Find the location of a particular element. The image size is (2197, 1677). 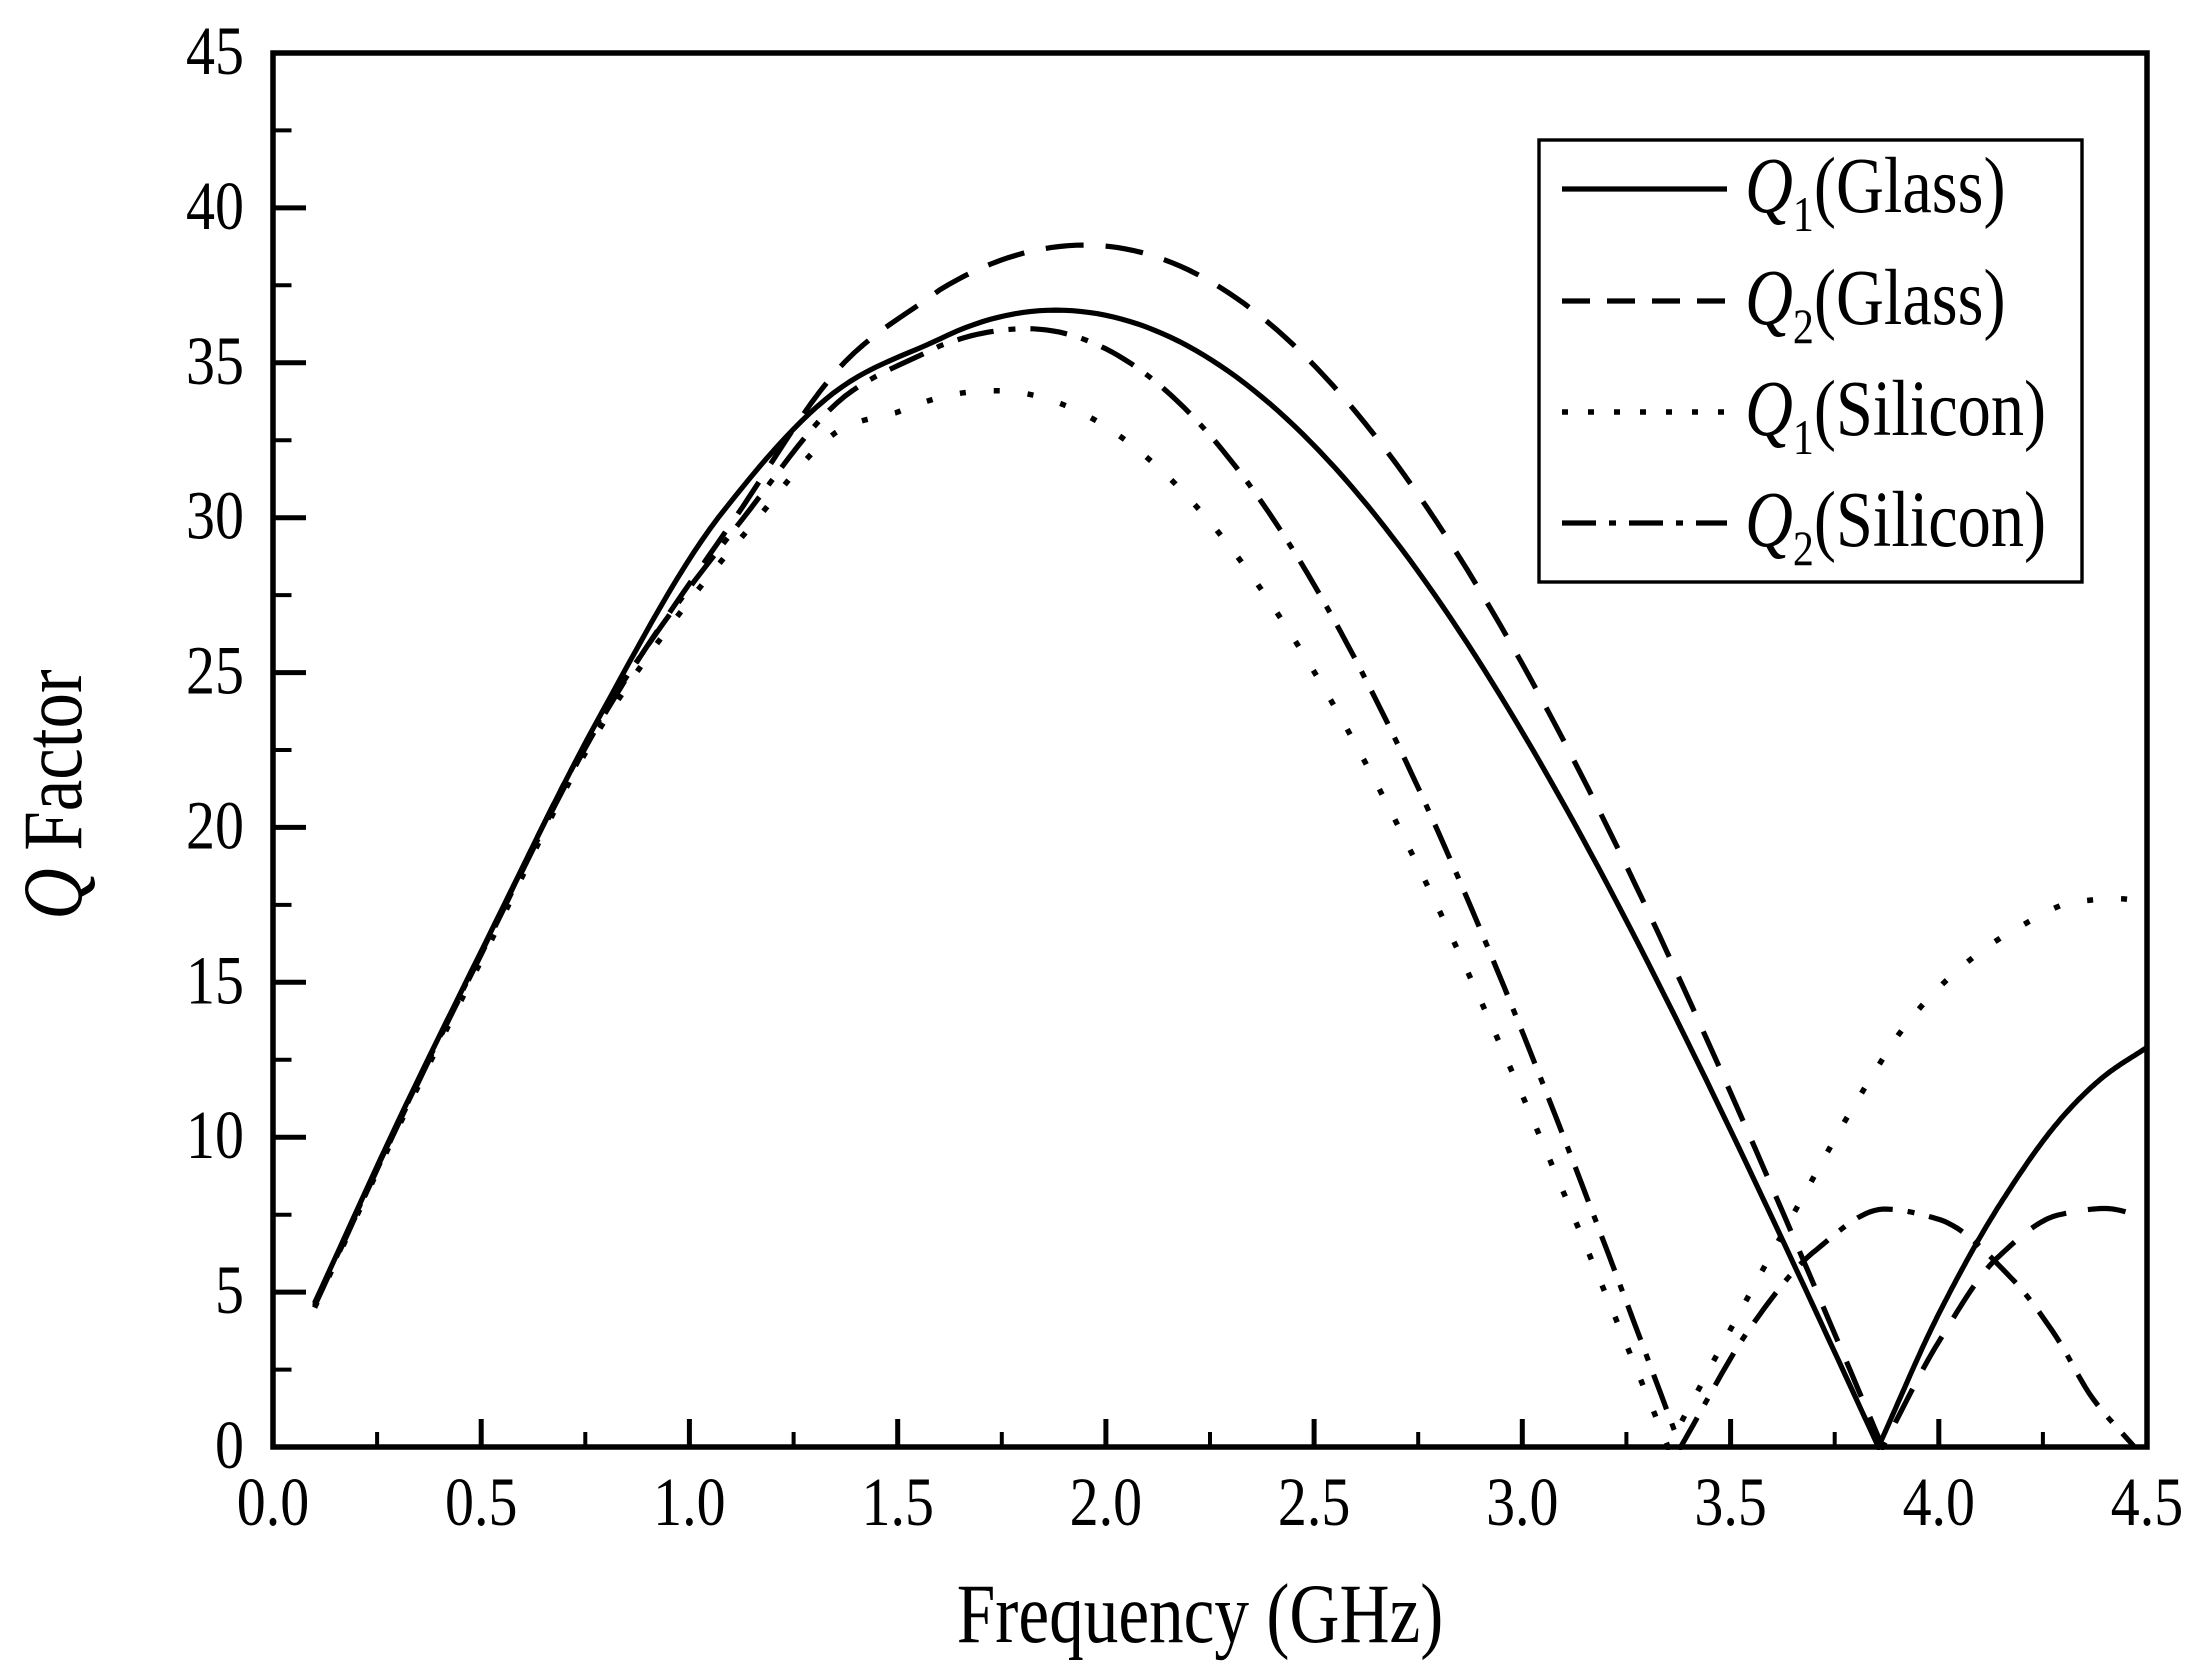

svg-text: 0.0 is located at coordinates (273, 1501).